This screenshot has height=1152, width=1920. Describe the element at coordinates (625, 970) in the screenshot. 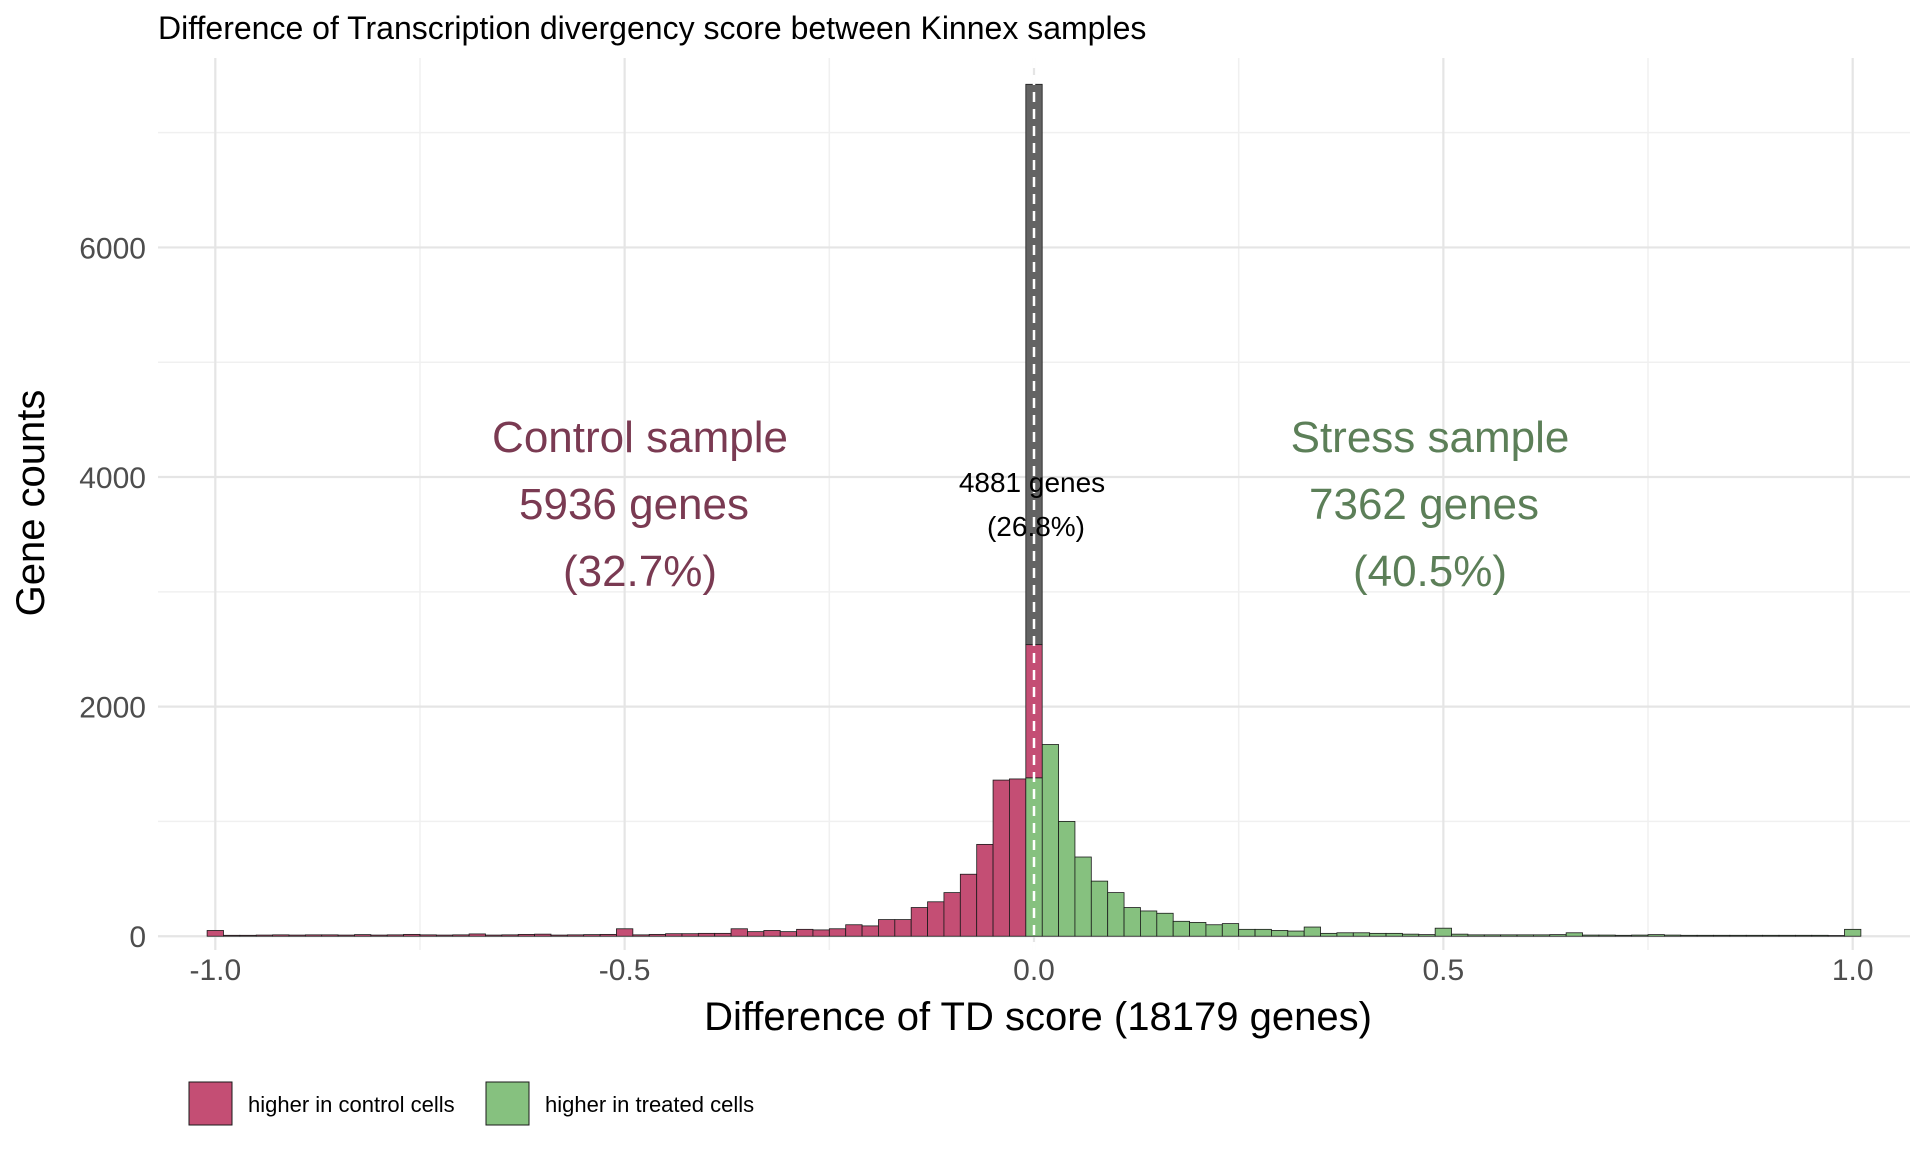

I see `x-tick-label: -0.5` at that location.